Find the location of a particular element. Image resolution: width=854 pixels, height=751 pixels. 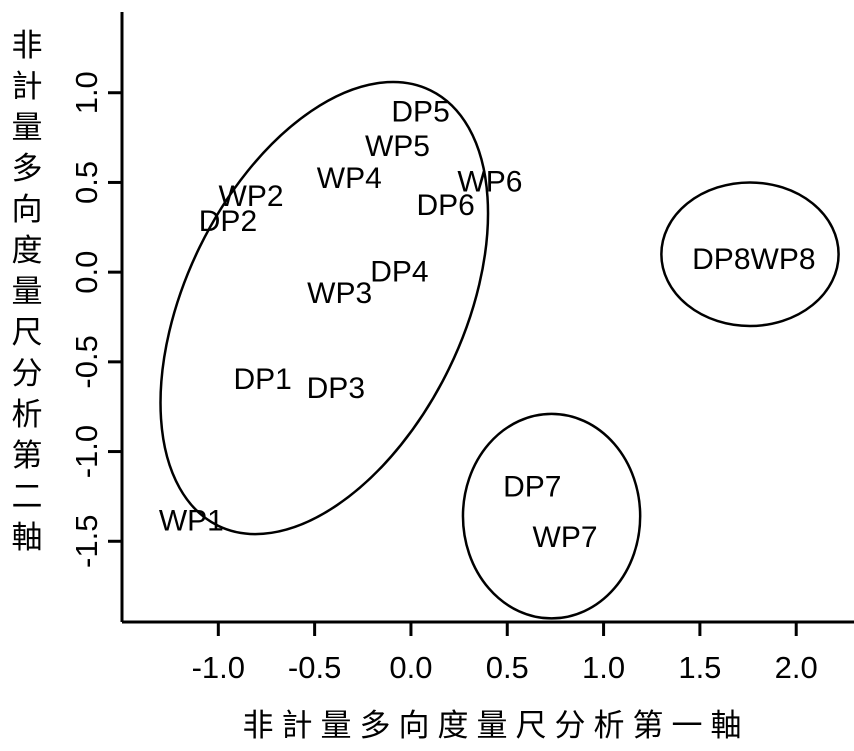

point-label: DP7 is located at coordinates (532, 487).